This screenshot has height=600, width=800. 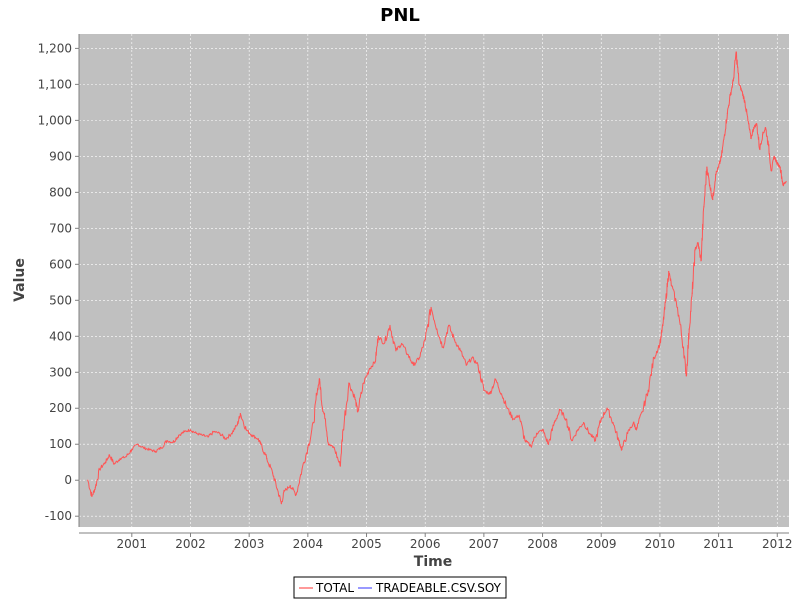 What do you see at coordinates (68, 480) in the screenshot?
I see `y-tick-label: 0` at bounding box center [68, 480].